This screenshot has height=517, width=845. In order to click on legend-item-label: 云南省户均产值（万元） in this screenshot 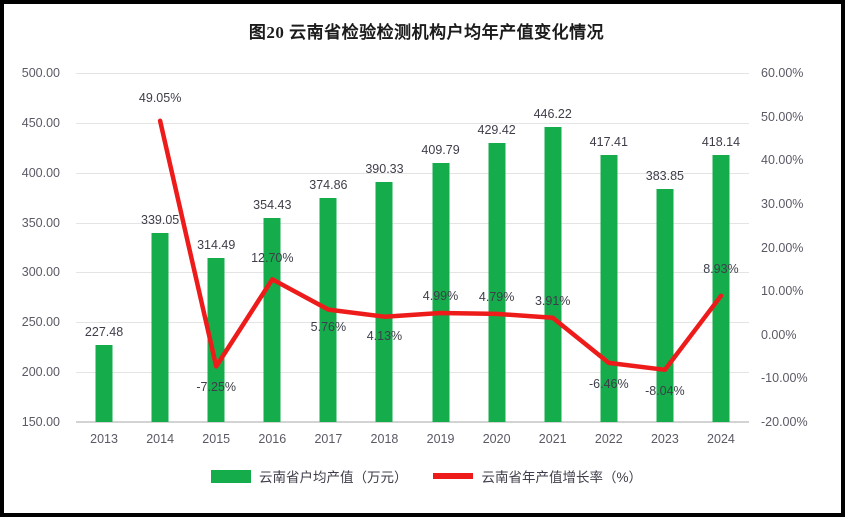, I will do `click(333, 477)`.